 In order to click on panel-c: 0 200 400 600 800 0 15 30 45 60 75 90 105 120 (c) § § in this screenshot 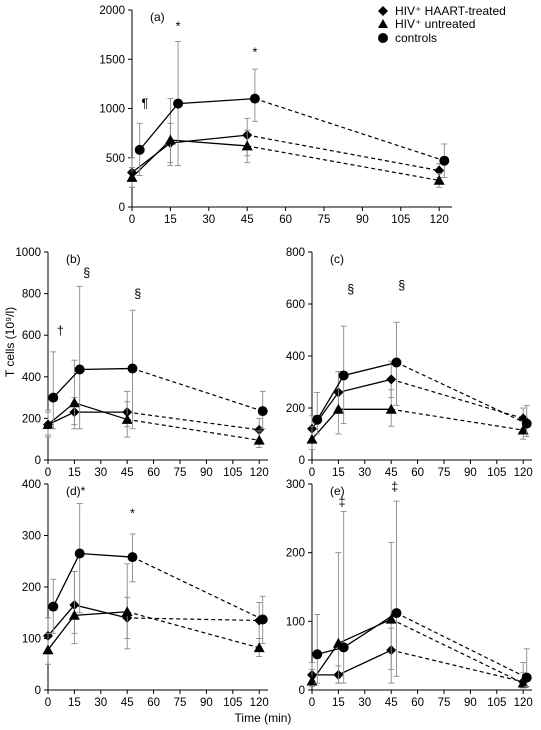, I will do `click(409, 363)`.